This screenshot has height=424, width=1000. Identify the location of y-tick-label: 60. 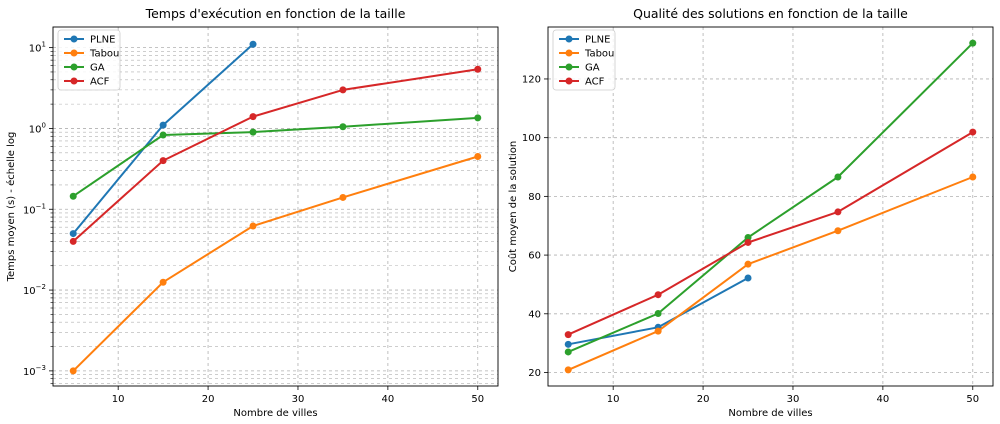
(534, 256).